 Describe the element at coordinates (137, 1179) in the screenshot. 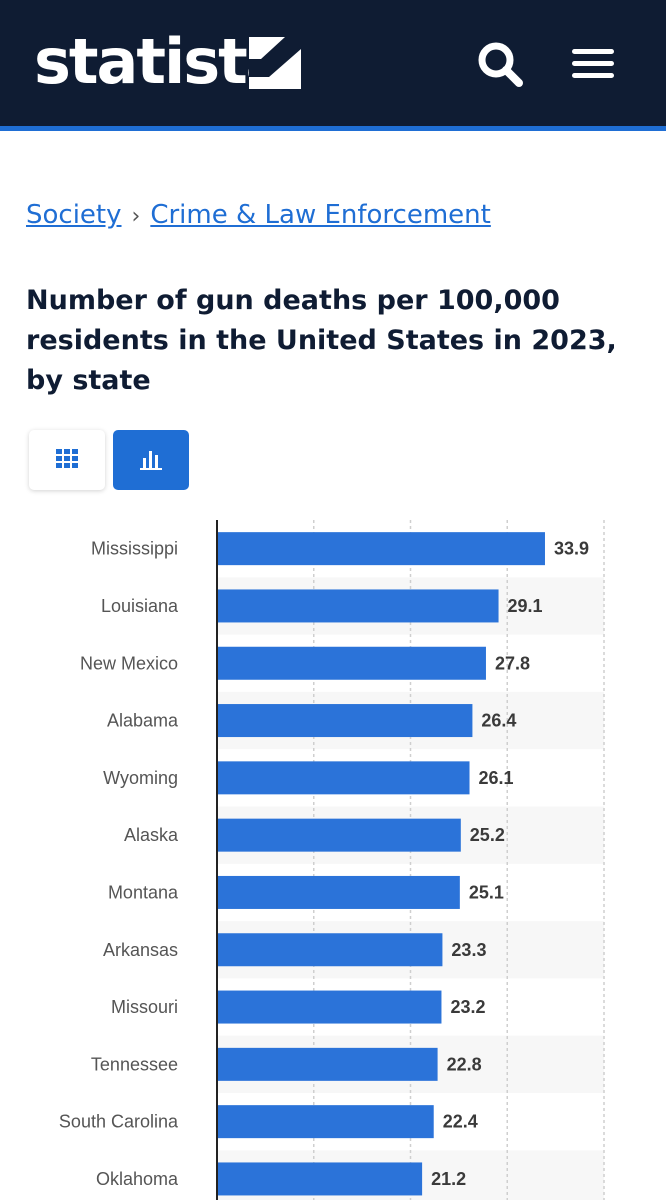

I see `category-label: Oklahoma` at that location.